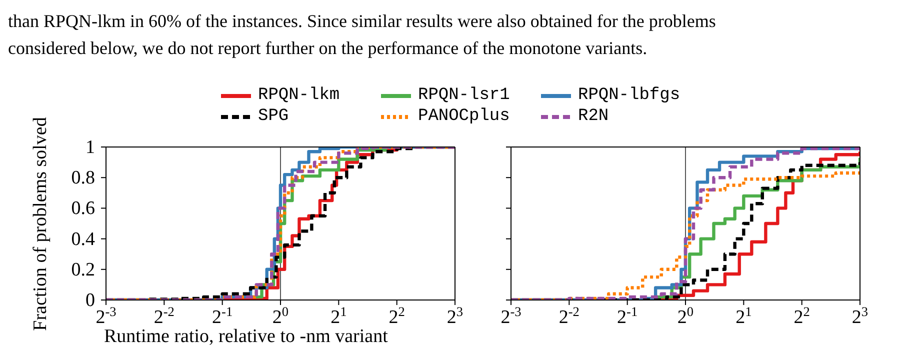 Image resolution: width=914 pixels, height=356 pixels. Describe the element at coordinates (299, 95) in the screenshot. I see `legend-label: RPQN-lkm` at that location.